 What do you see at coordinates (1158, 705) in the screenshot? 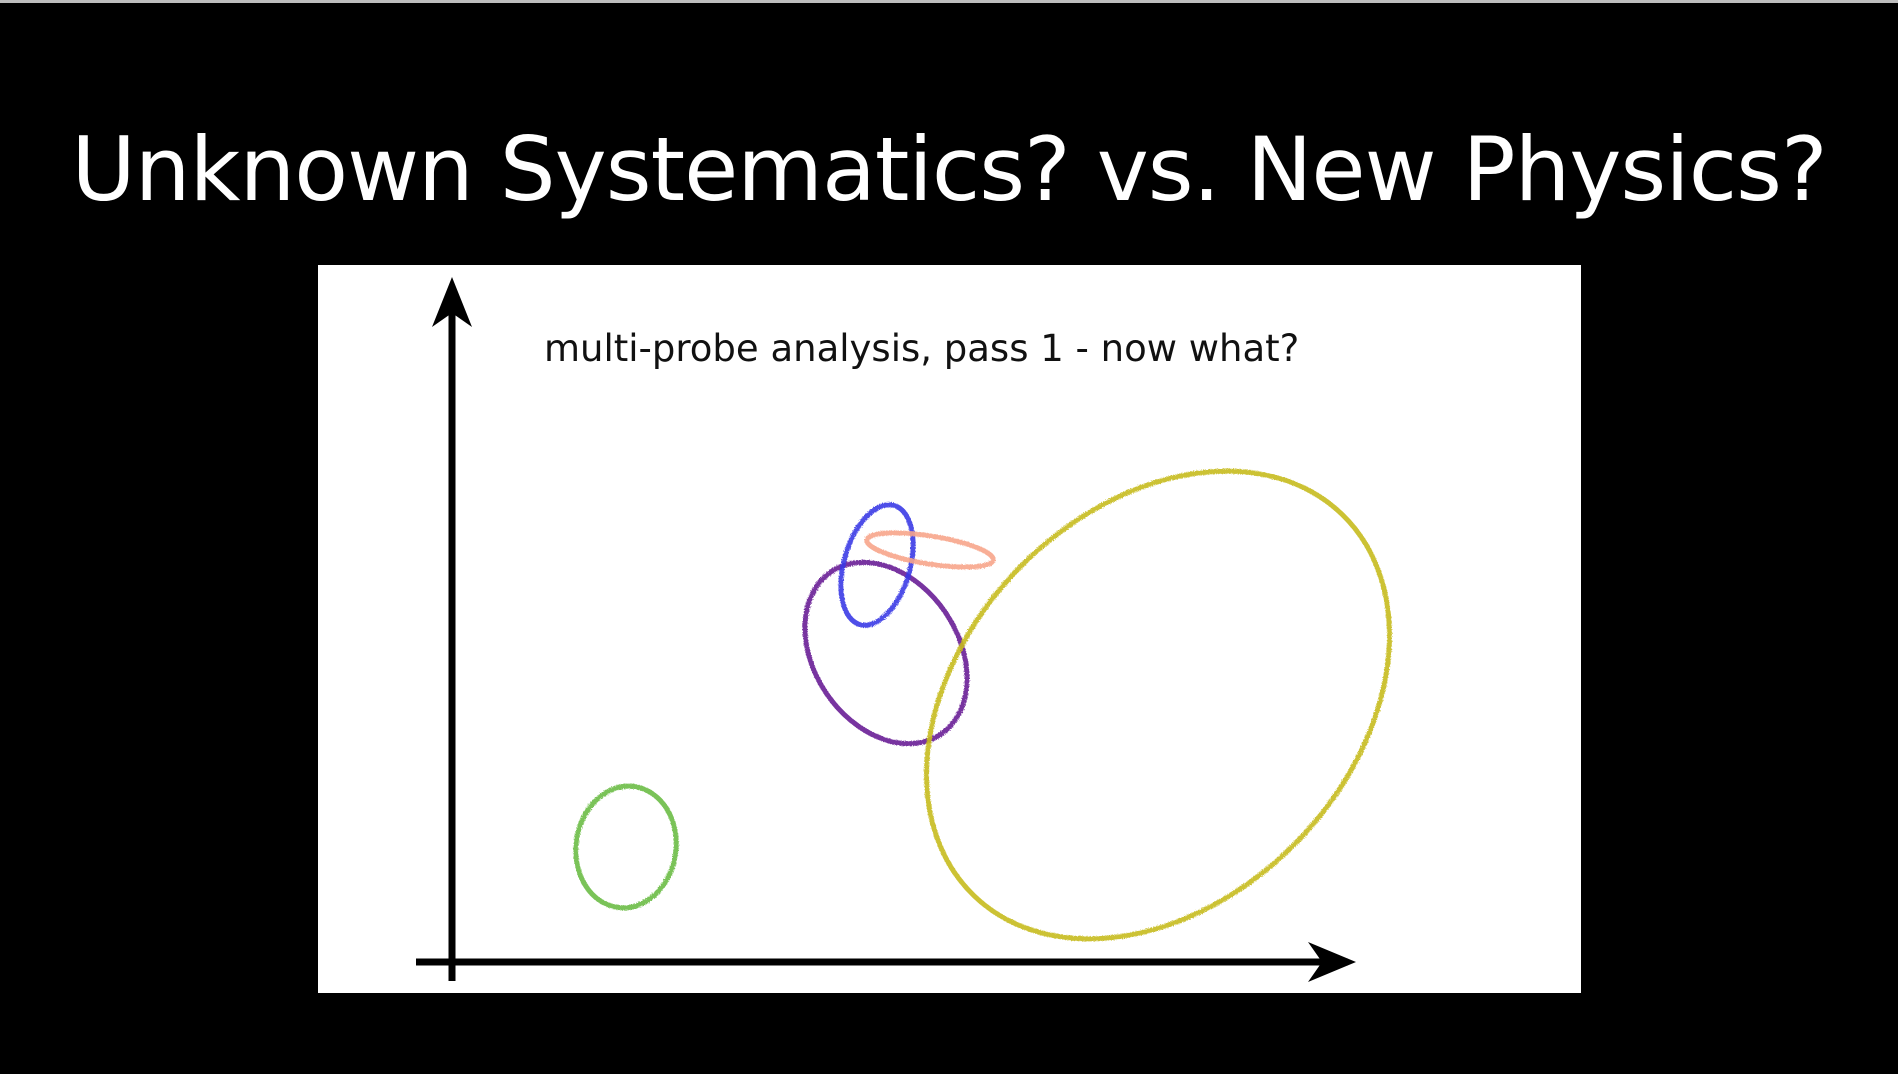
I see `olive-contour` at bounding box center [1158, 705].